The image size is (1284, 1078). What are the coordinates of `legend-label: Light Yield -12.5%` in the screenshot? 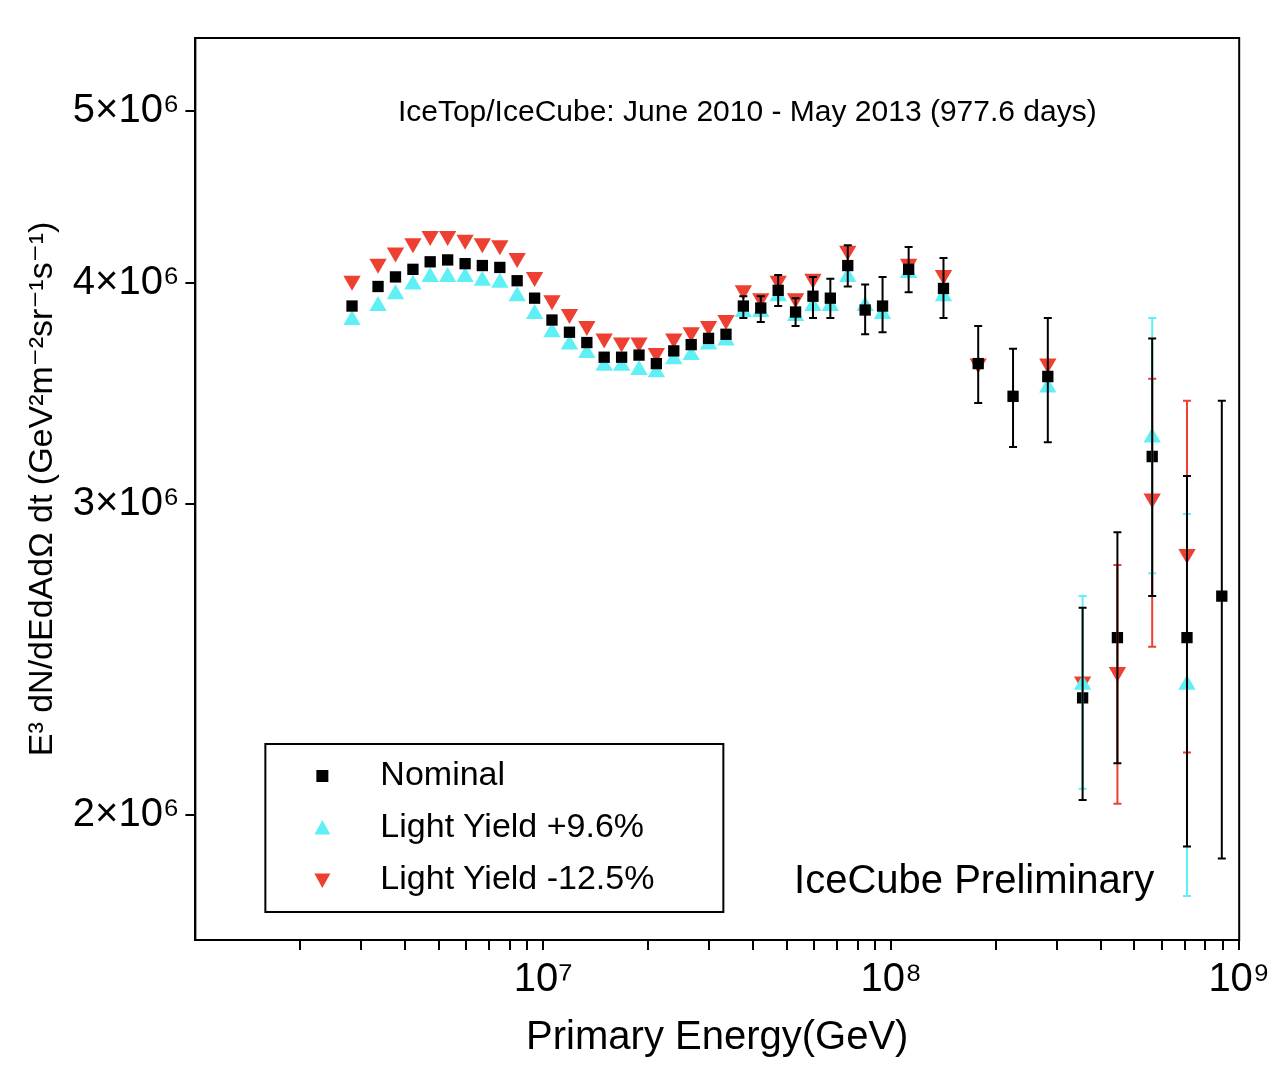 It's located at (517, 877).